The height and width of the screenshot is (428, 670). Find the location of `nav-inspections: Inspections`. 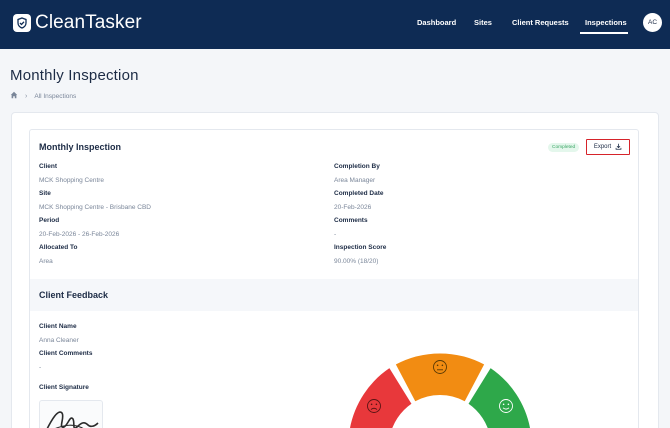

nav-inspections: Inspections is located at coordinates (606, 22).